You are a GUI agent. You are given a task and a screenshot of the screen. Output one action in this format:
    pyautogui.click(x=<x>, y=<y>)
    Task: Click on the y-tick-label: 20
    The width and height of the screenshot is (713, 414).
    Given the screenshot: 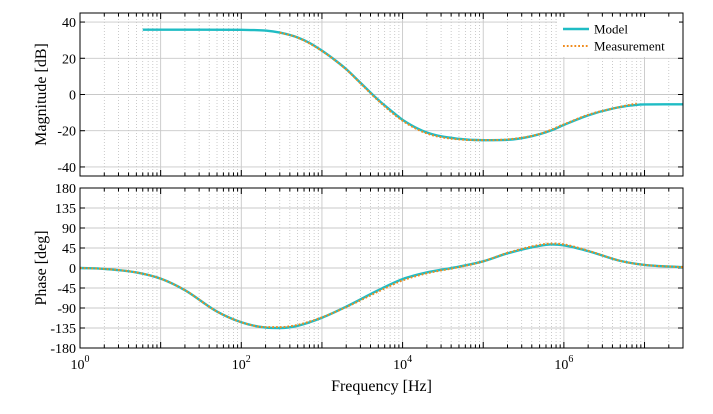 What is the action you would take?
    pyautogui.click(x=69, y=59)
    